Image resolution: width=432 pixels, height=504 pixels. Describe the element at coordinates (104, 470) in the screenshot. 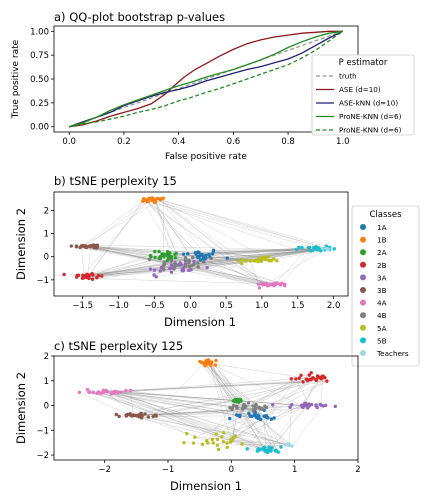

I see `x-tick-label: −2` at that location.